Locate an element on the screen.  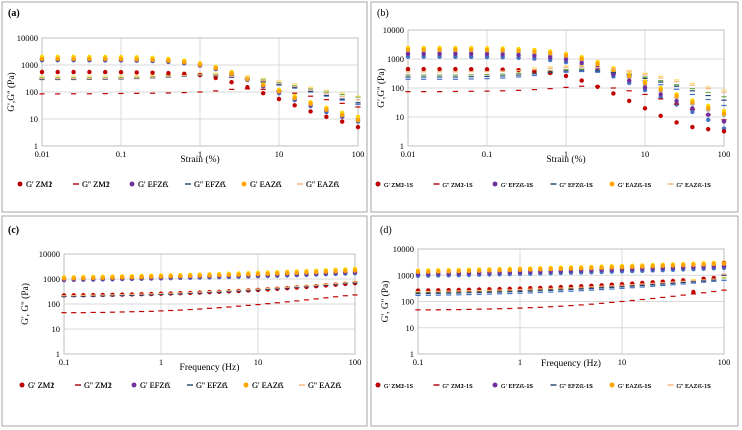
legend-label: G' EAZC is located at coordinates (268, 385).